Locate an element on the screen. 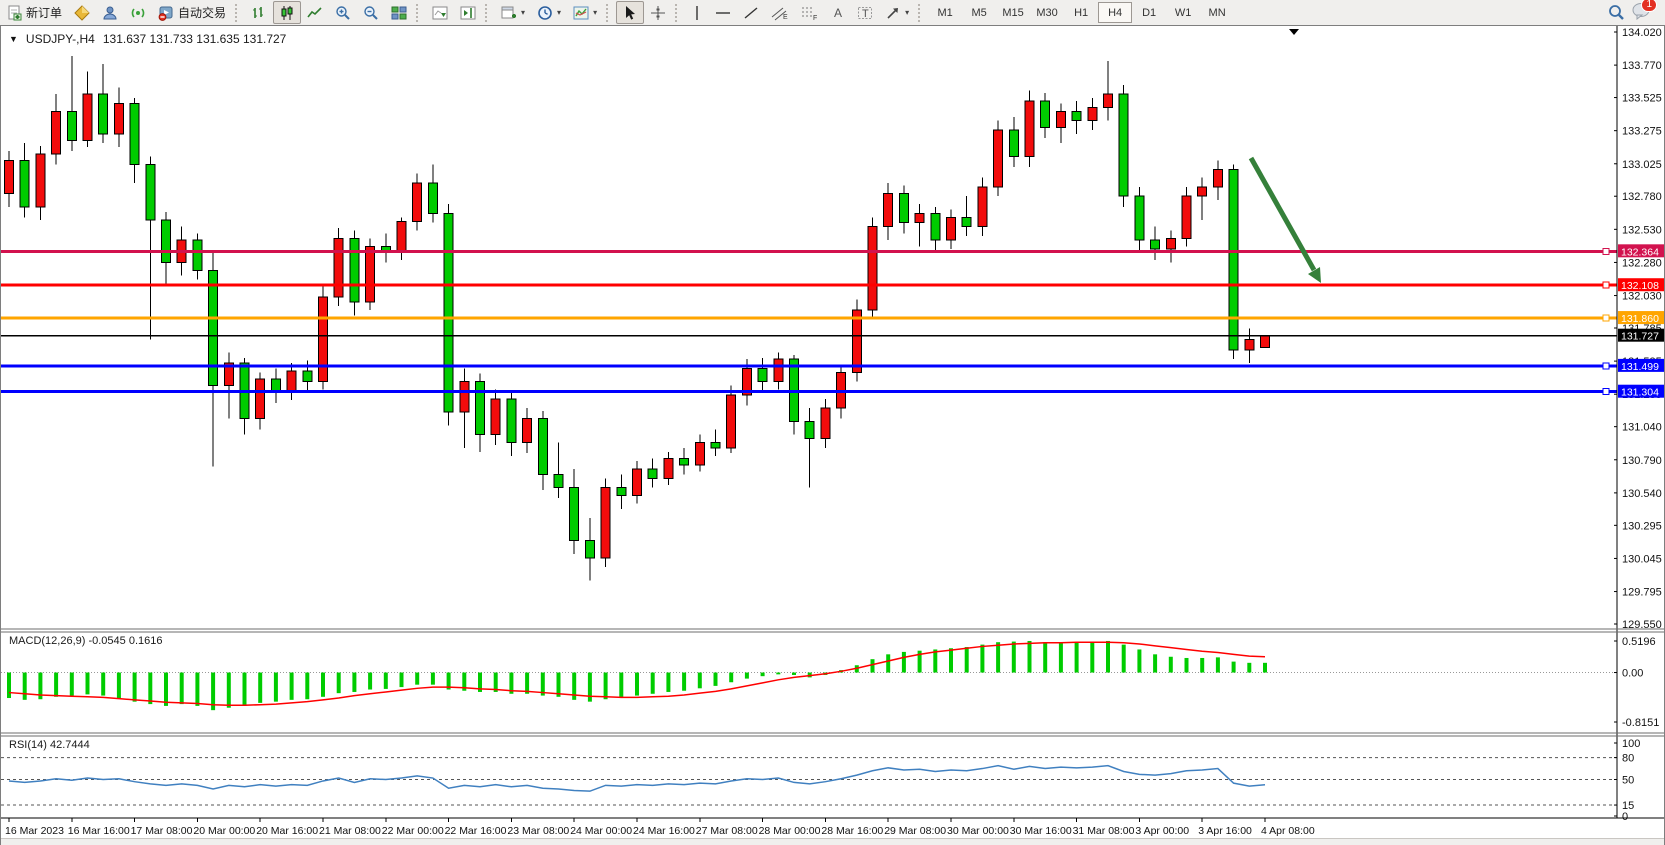 The width and height of the screenshot is (1665, 845). text-label-tool-button: T is located at coordinates (865, 12).